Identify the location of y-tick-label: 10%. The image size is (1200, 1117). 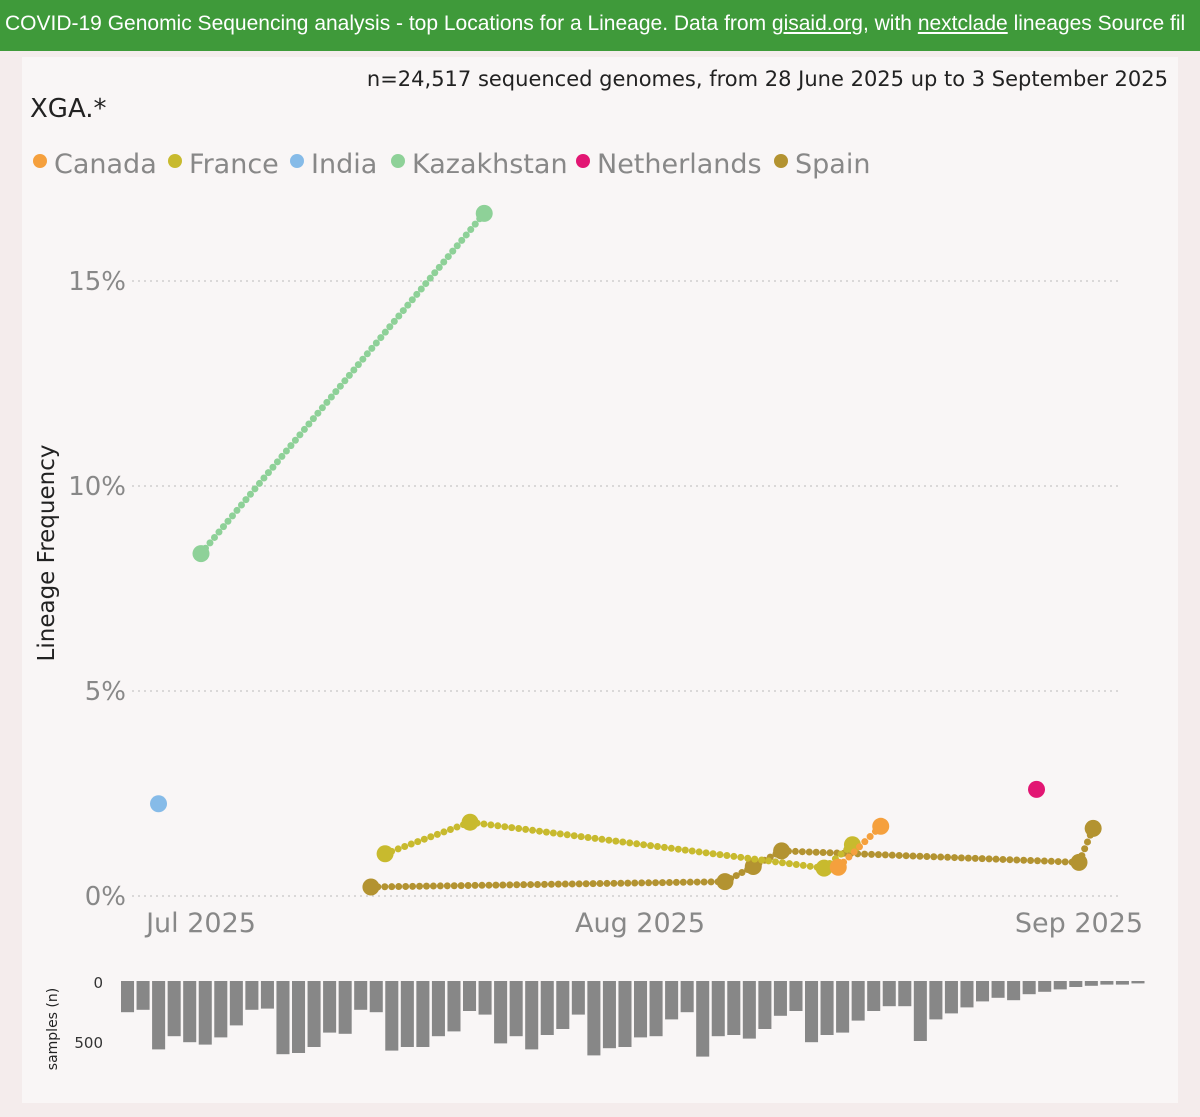
(97, 487).